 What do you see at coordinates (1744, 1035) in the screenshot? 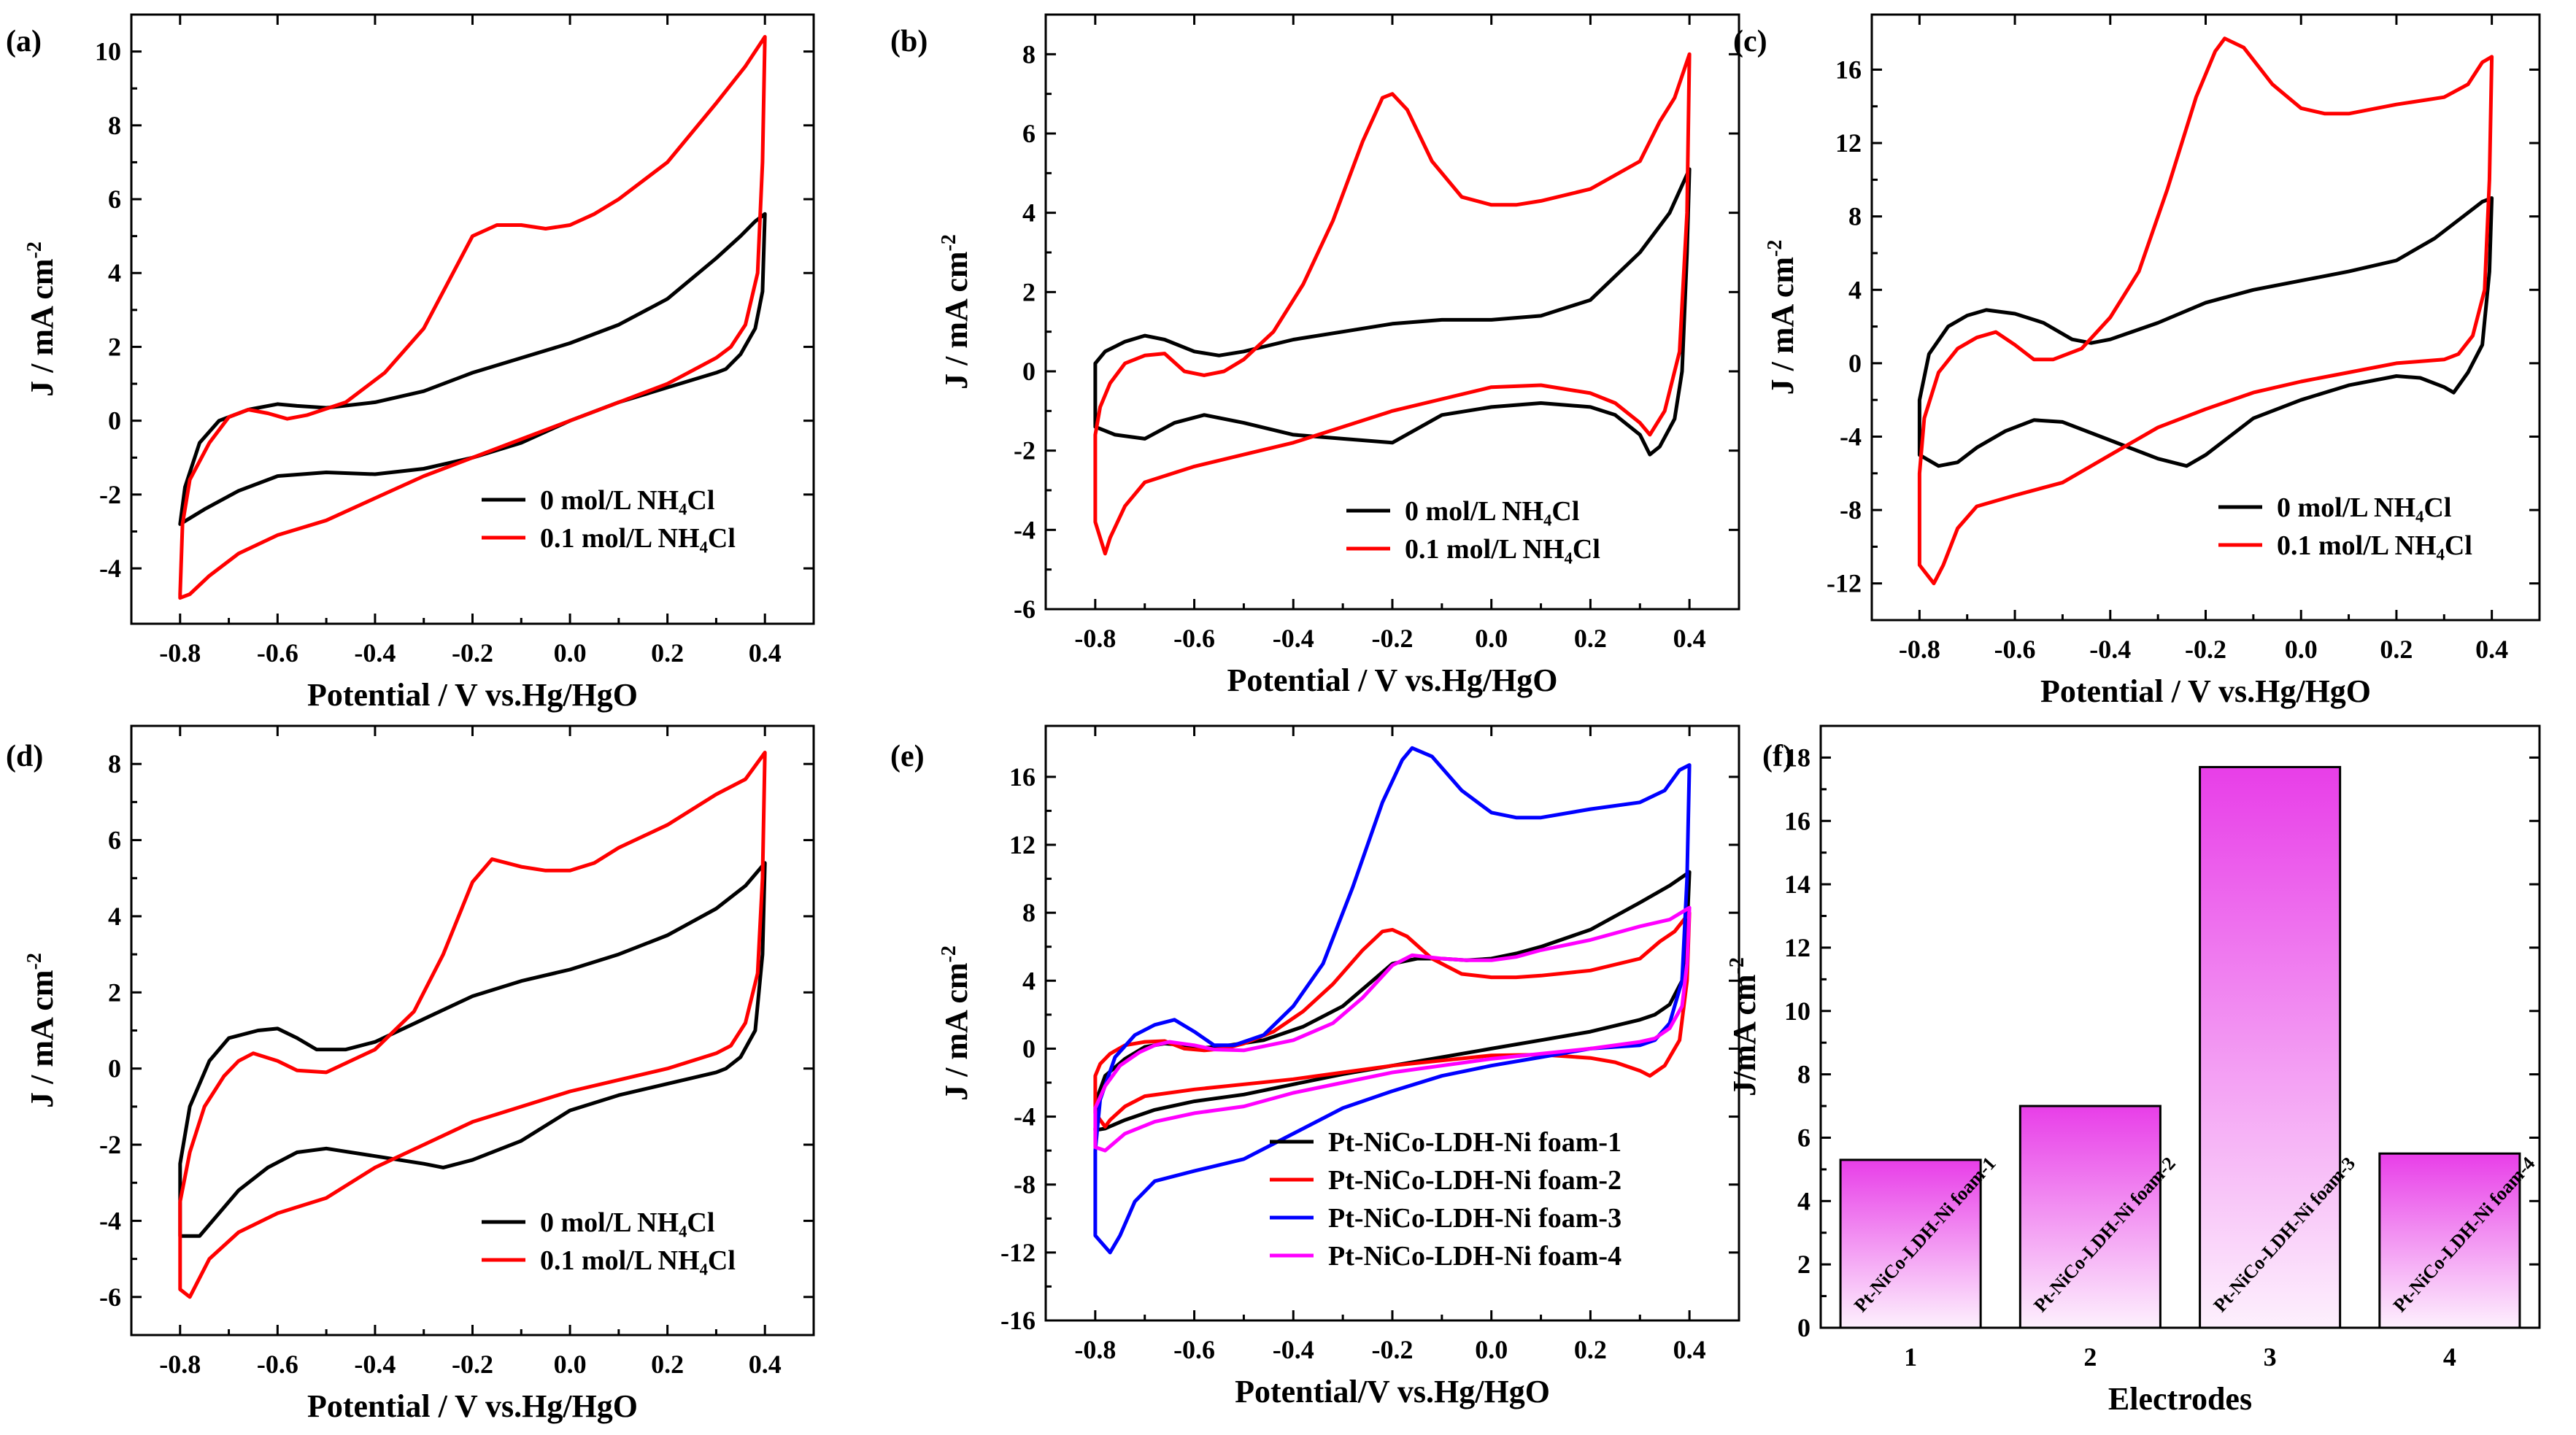
I see `y-axis-title-text: J/mA cm` at bounding box center [1744, 1035].